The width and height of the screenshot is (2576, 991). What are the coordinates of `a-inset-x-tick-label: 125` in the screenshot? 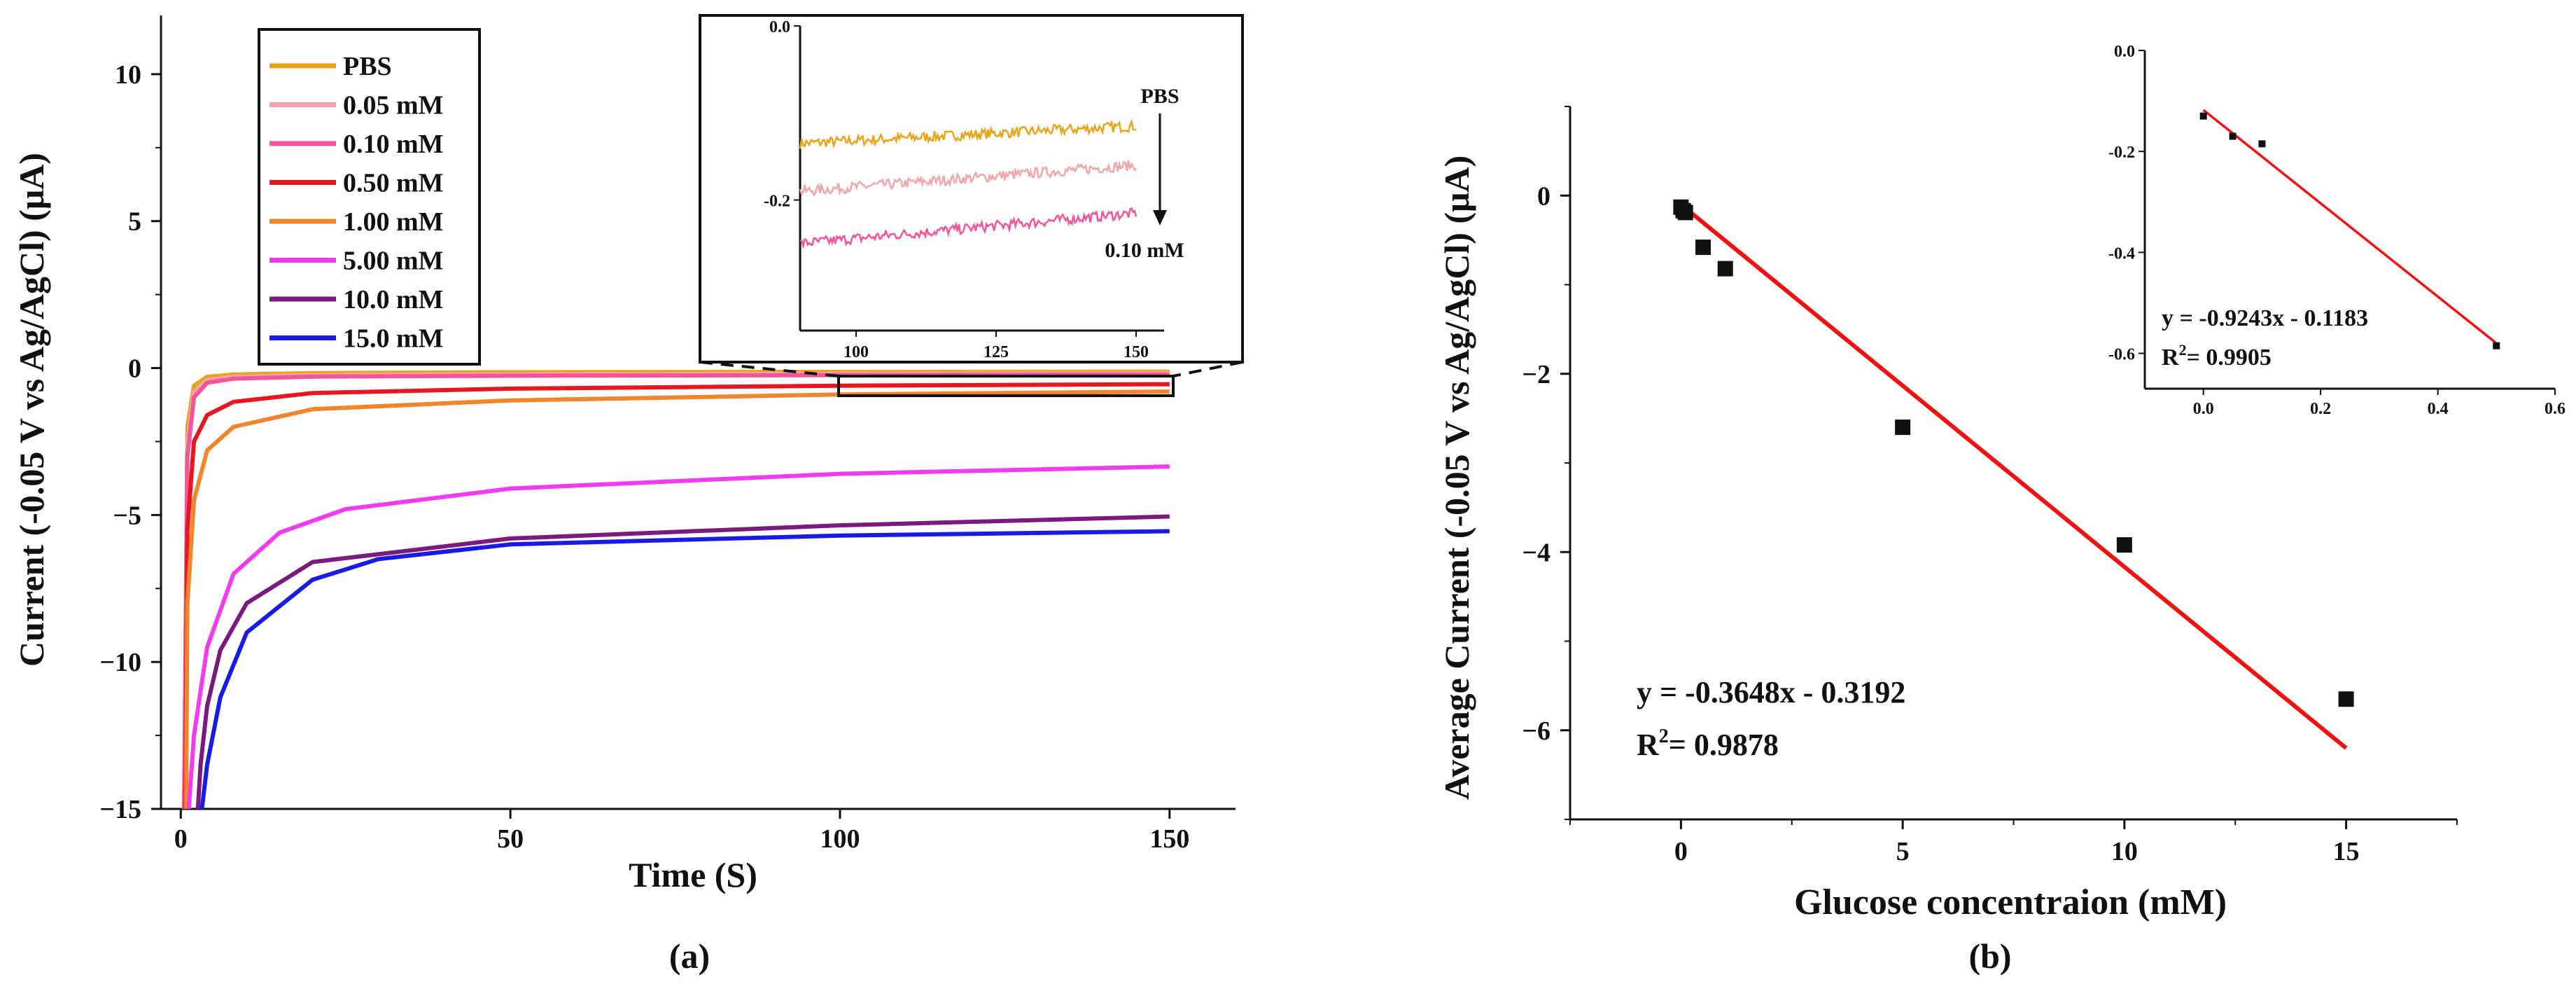 It's located at (996, 352).